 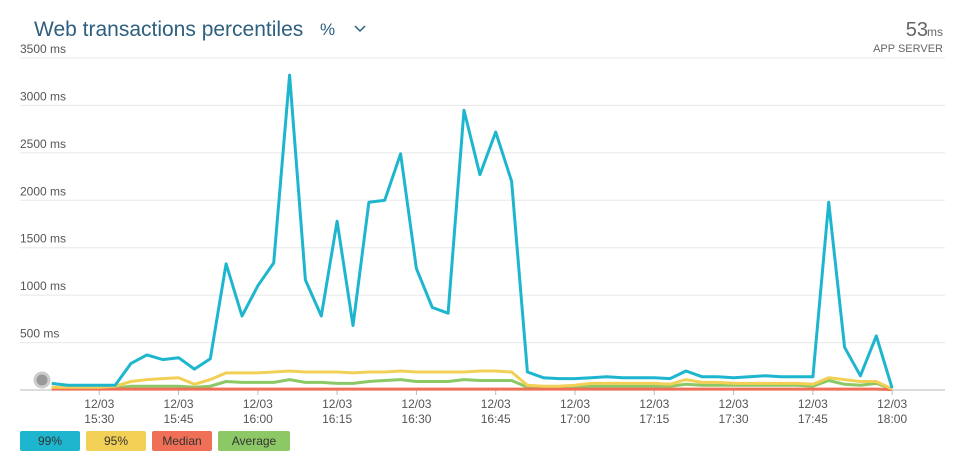 What do you see at coordinates (39, 334) in the screenshot?
I see `y-tick-label: 500 ms` at bounding box center [39, 334].